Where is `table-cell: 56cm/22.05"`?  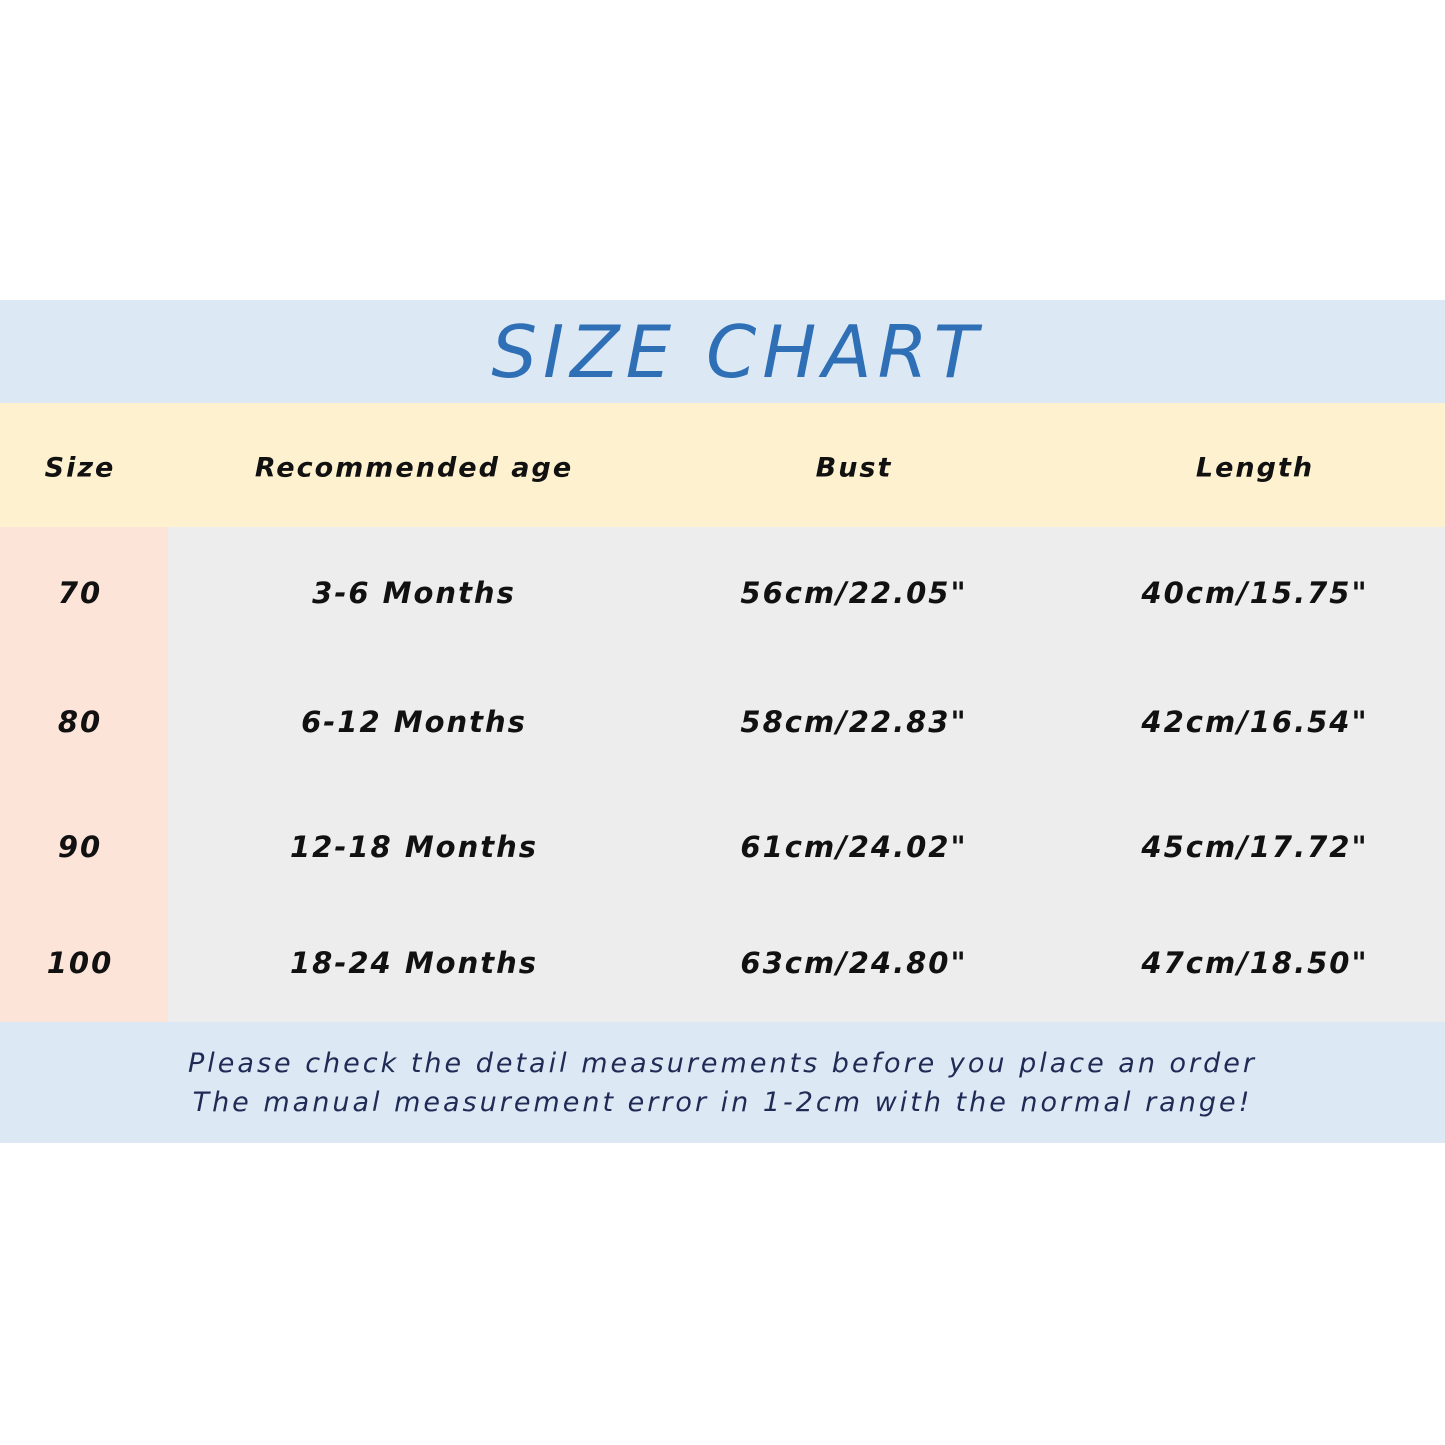
table-cell: 56cm/22.05" is located at coordinates (854, 593).